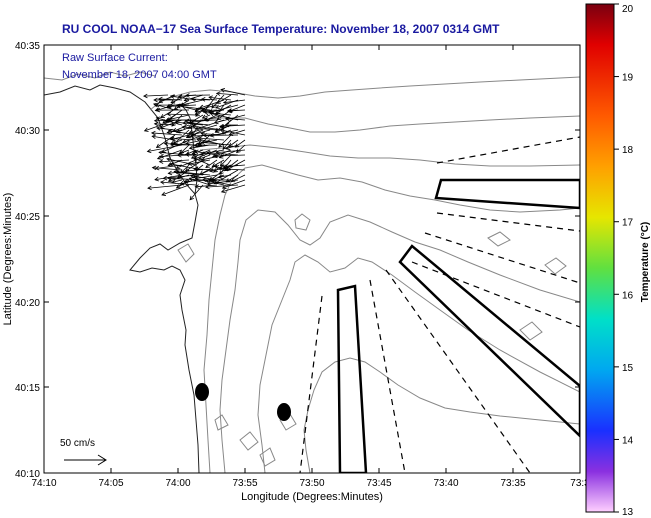 The width and height of the screenshot is (651, 518). What do you see at coordinates (512, 483) in the screenshot?
I see `x-tick-label: 73:35` at bounding box center [512, 483].